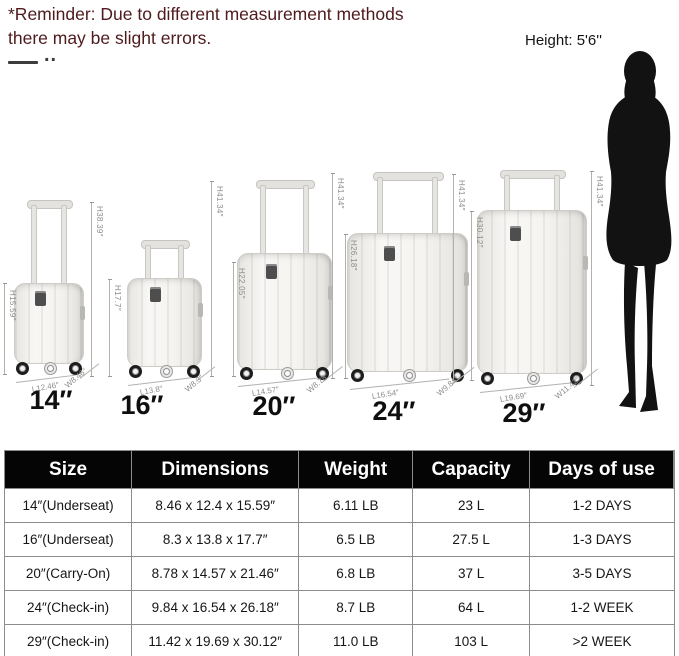 The width and height of the screenshot is (679, 656). Describe the element at coordinates (69, 640) in the screenshot. I see `cell-size: 29″(Check-in)` at that location.